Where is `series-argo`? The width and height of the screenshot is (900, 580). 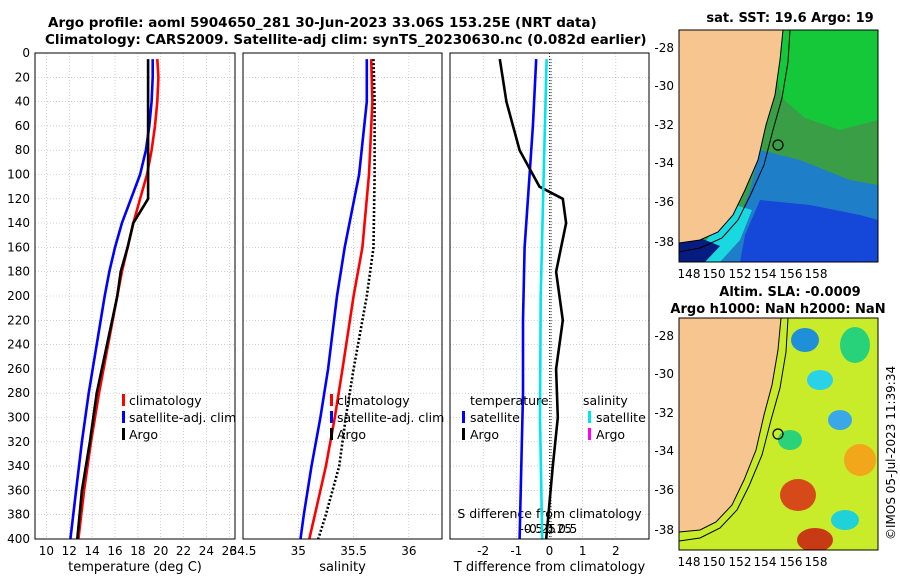 series-argo is located at coordinates (113, 299).